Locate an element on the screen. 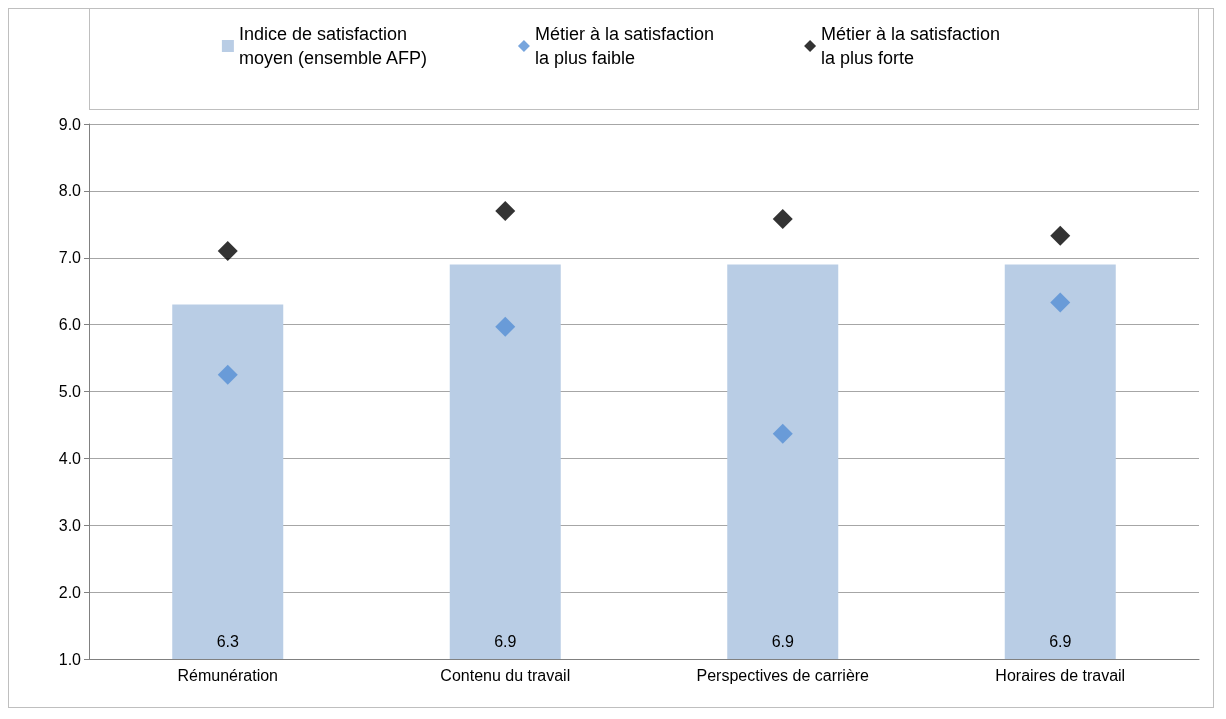 Image resolution: width=1226 pixels, height=719 pixels. x-tick-label: Rémunération is located at coordinates (227, 675).